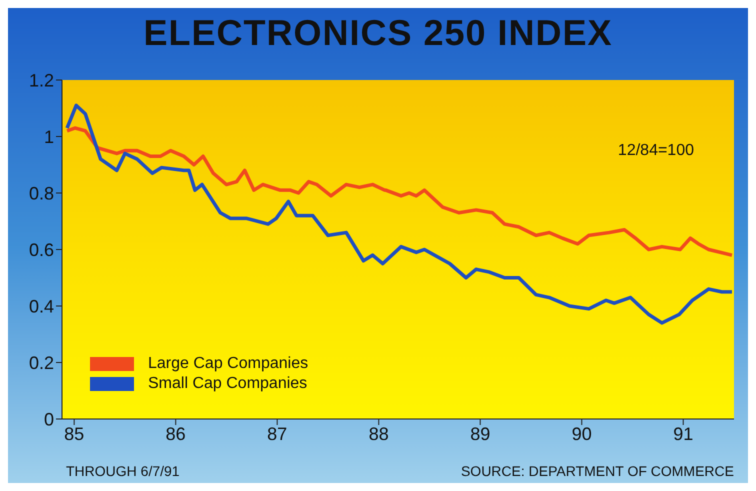 This screenshot has height=491, width=756. Describe the element at coordinates (277, 434) in the screenshot. I see `x-tick-label: 87` at that location.